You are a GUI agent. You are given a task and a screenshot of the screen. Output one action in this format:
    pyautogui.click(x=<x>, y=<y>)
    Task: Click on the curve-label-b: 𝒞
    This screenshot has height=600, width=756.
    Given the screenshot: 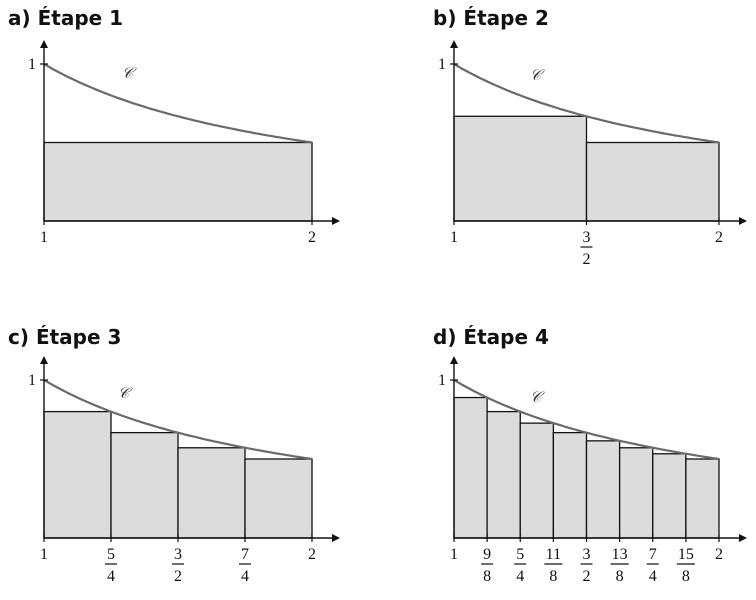 What is the action you would take?
    pyautogui.click(x=537, y=75)
    